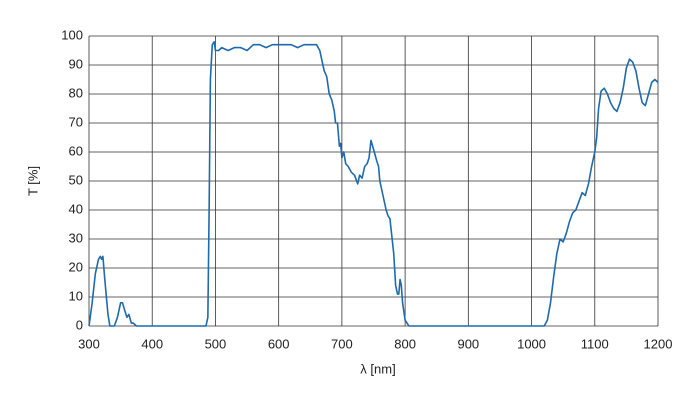 The width and height of the screenshot is (700, 405). I want to click on y-tick-label: 10, so click(76, 295).